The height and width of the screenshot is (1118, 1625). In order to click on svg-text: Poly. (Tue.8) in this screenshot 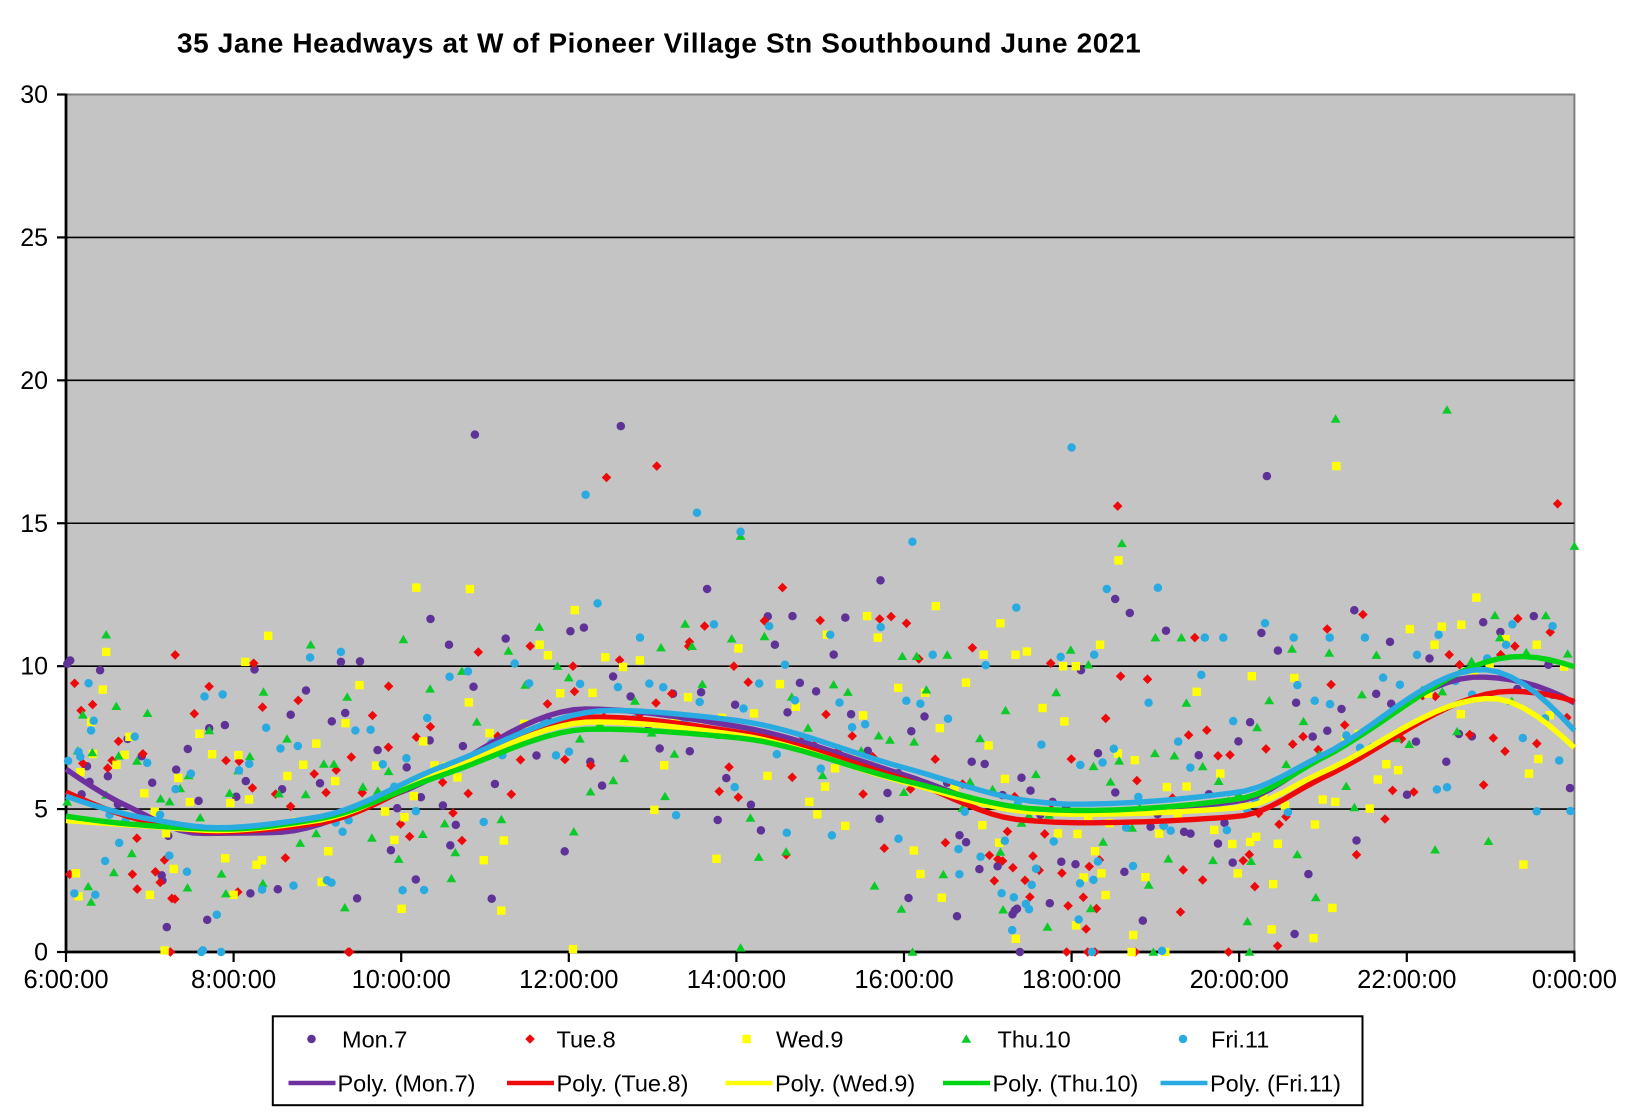, I will do `click(623, 1083)`.